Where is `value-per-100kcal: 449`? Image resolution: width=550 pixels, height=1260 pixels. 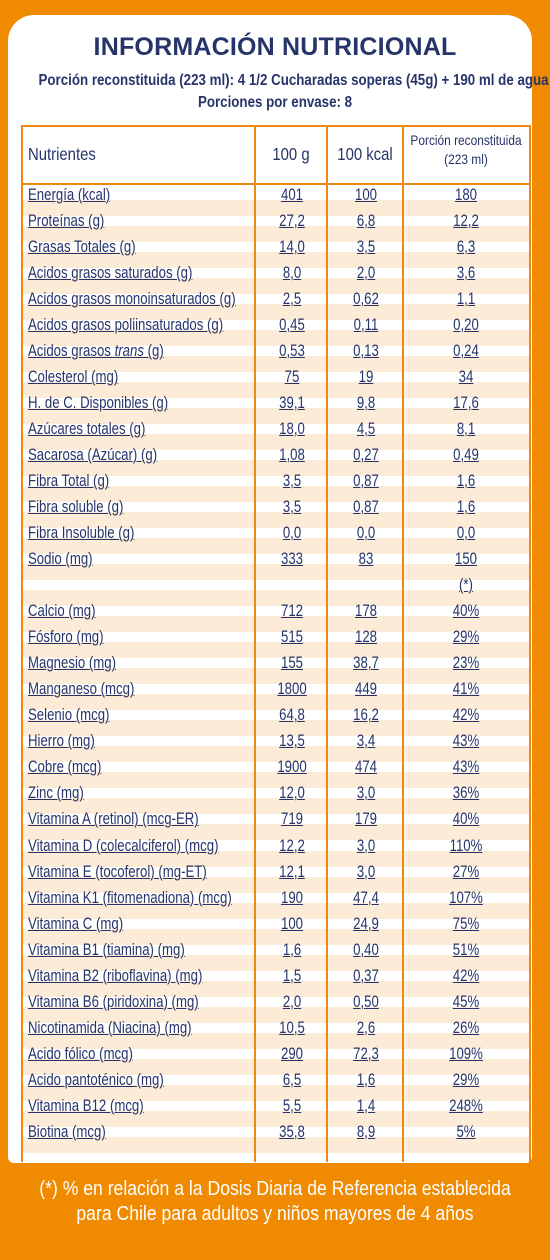
value-per-100kcal: 449 is located at coordinates (366, 689).